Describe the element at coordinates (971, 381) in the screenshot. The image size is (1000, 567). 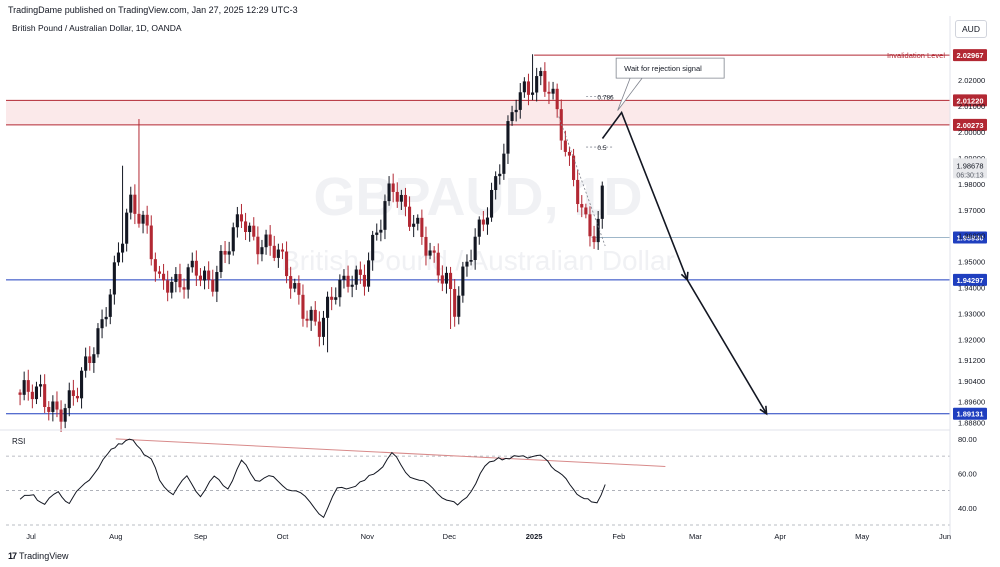
I see `price-tick-label: 1.90400` at that location.